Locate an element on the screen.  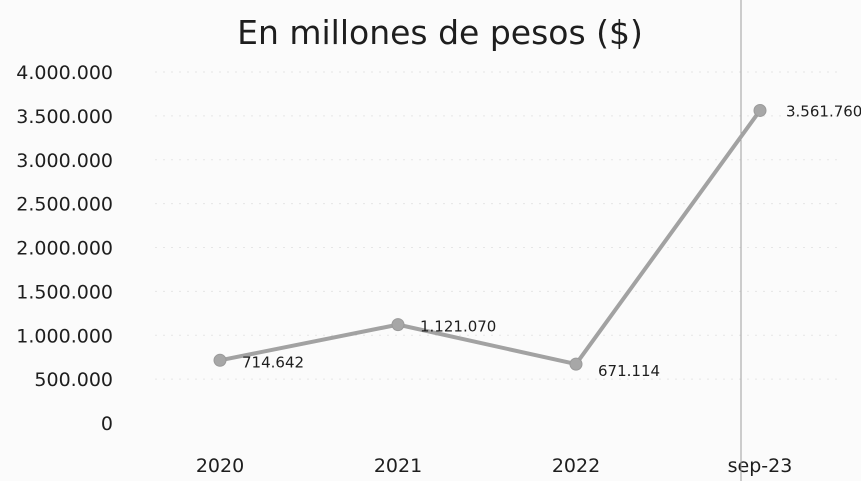
x-tick-label: 2021 is located at coordinates (398, 466).